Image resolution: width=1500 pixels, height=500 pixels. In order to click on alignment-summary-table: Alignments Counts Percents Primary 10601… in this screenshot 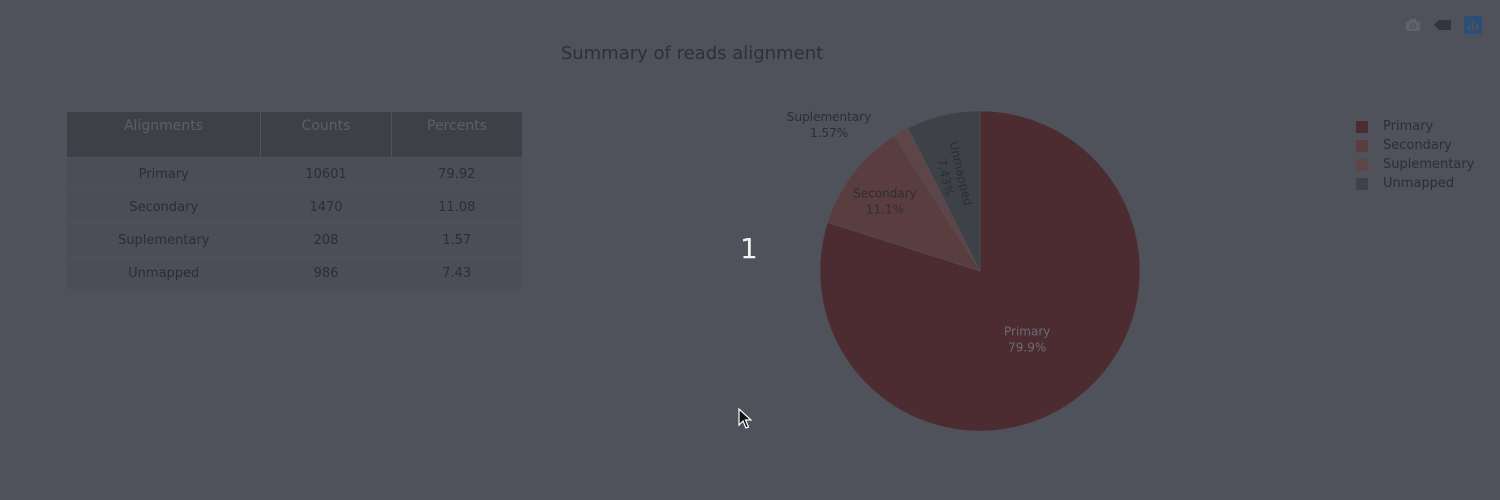, I will do `click(294, 200)`.